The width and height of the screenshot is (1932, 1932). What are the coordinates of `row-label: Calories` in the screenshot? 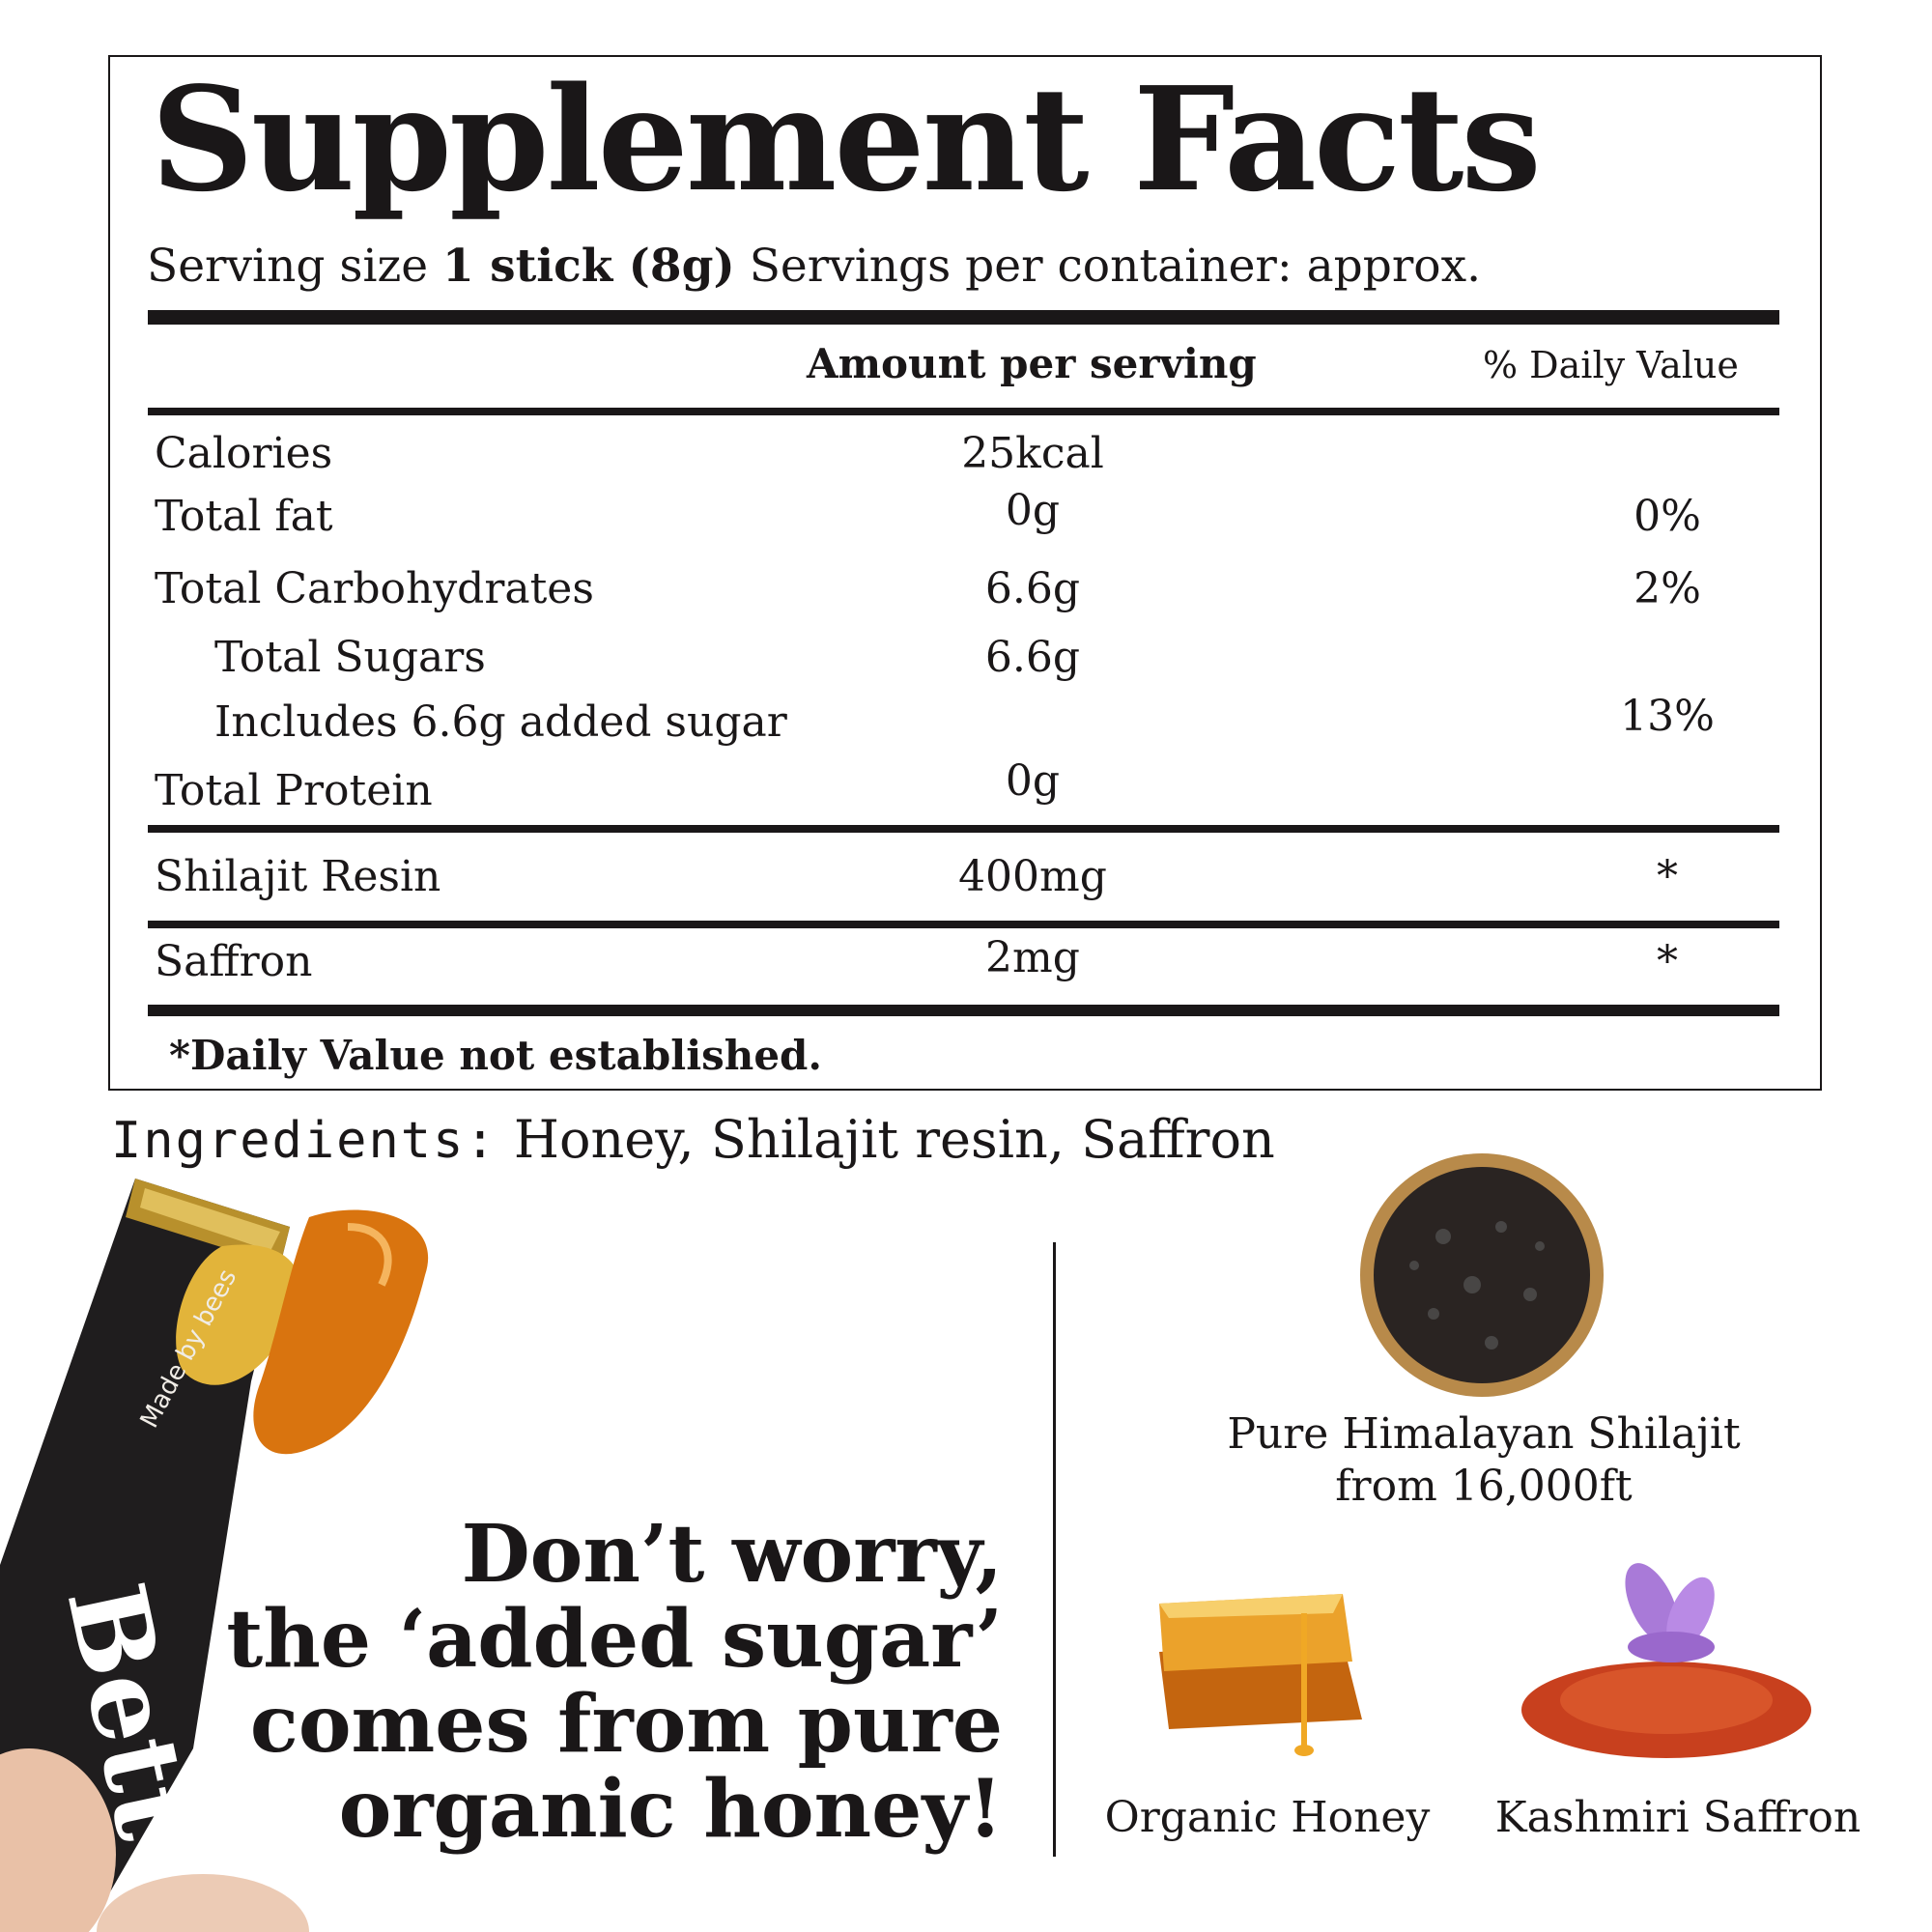 It's located at (244, 453).